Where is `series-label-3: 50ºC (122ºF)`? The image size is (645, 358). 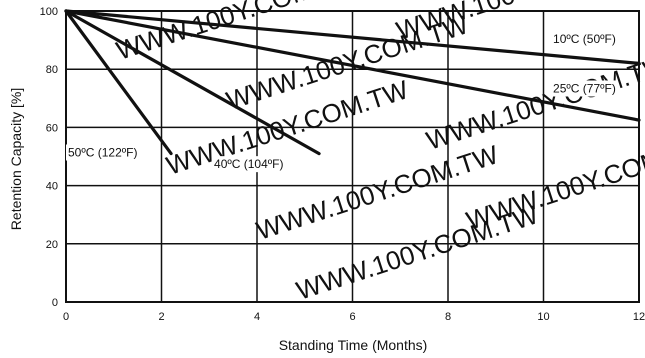 series-label-3: 50ºC (122ºF) is located at coordinates (102, 153).